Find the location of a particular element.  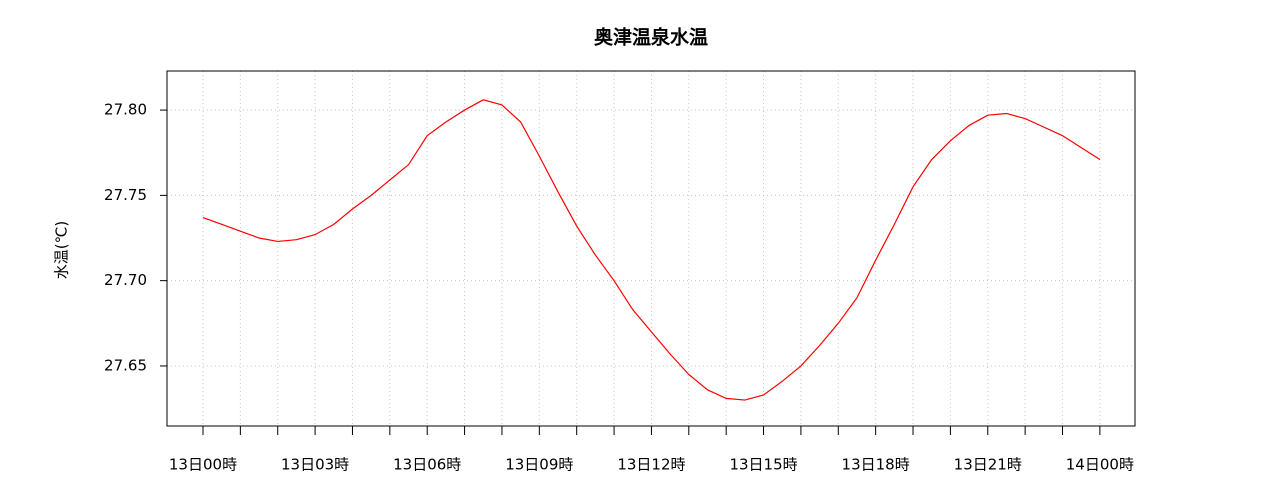

y-tick-label: 27.70 is located at coordinates (125, 280).